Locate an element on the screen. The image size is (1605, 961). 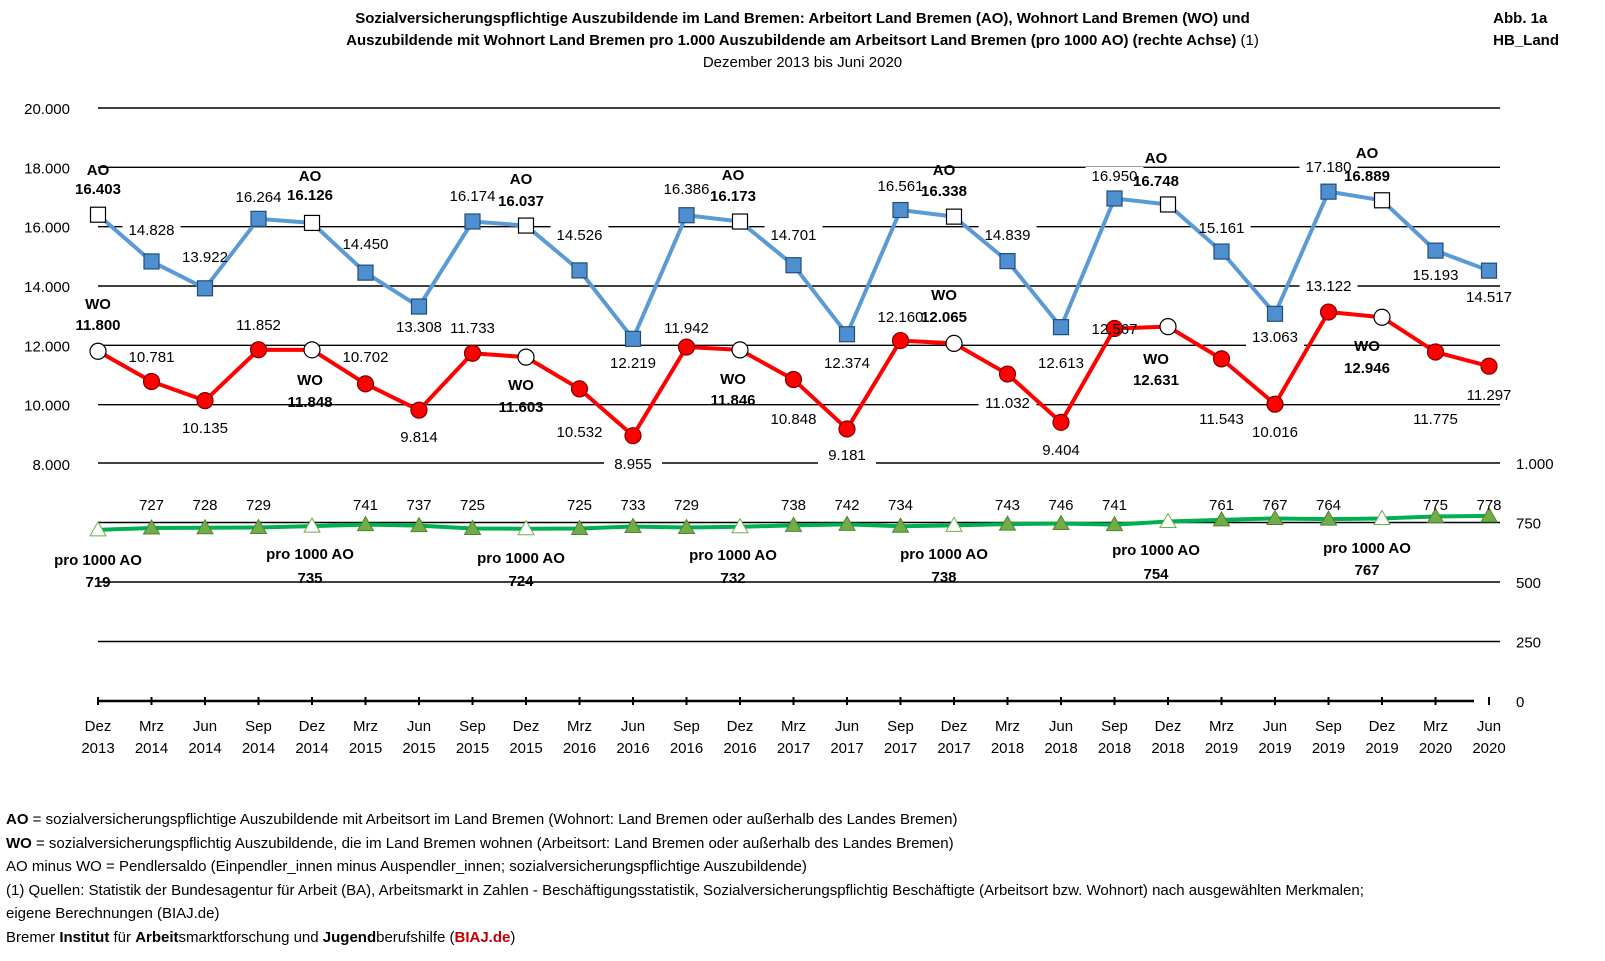
ao-data-label: 14.450 is located at coordinates (366, 244).